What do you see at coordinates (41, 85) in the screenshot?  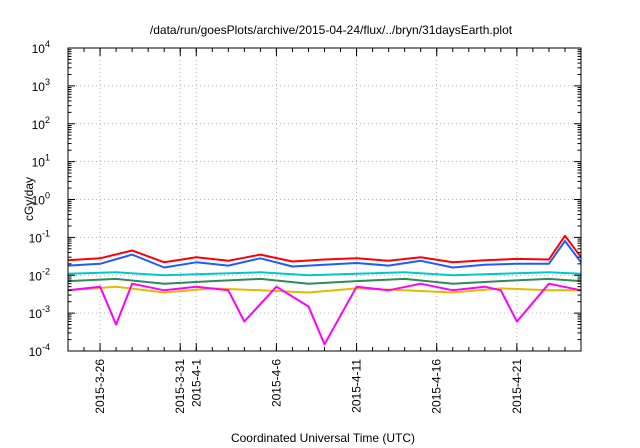 I see `y-tick-label: 10³` at bounding box center [41, 85].